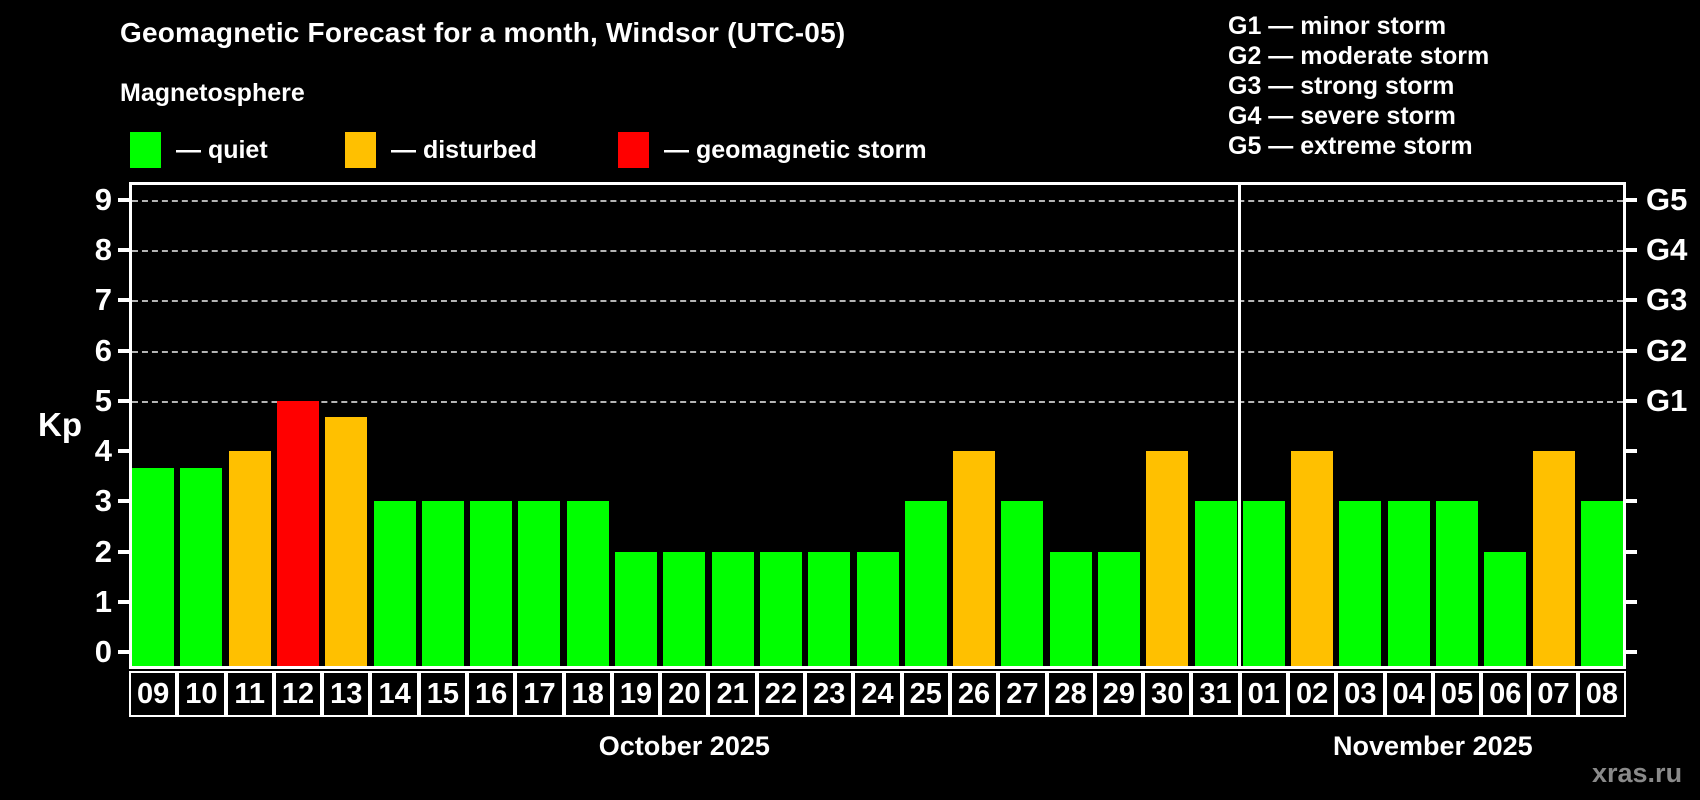 This screenshot has height=800, width=1700. I want to click on legend-swatch-disturbed, so click(360, 150).